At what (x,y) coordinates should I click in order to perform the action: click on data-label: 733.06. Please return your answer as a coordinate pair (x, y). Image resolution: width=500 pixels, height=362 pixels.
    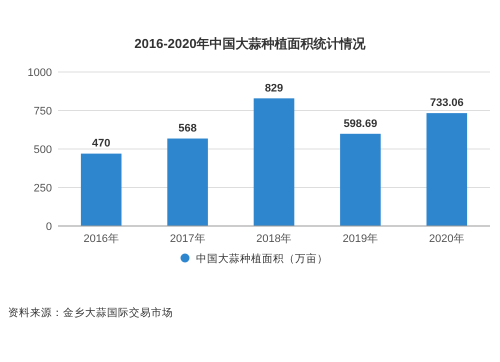
    Looking at the image, I should click on (447, 103).